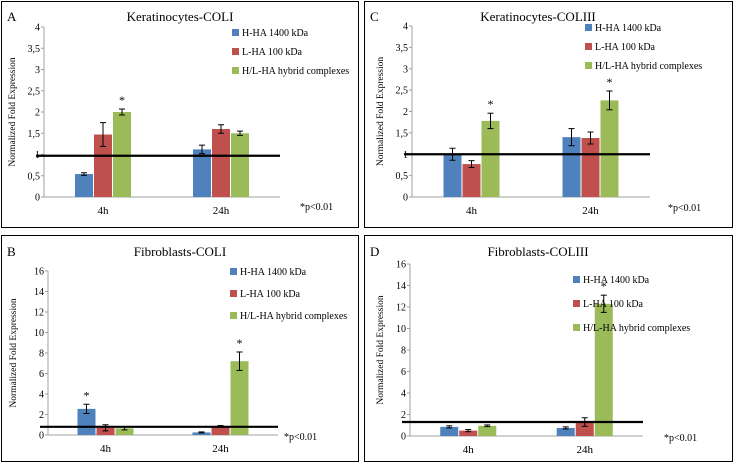 This screenshot has height=462, width=733. Describe the element at coordinates (180, 251) in the screenshot. I see `chart-title: Fibroblasts-COLI` at that location.